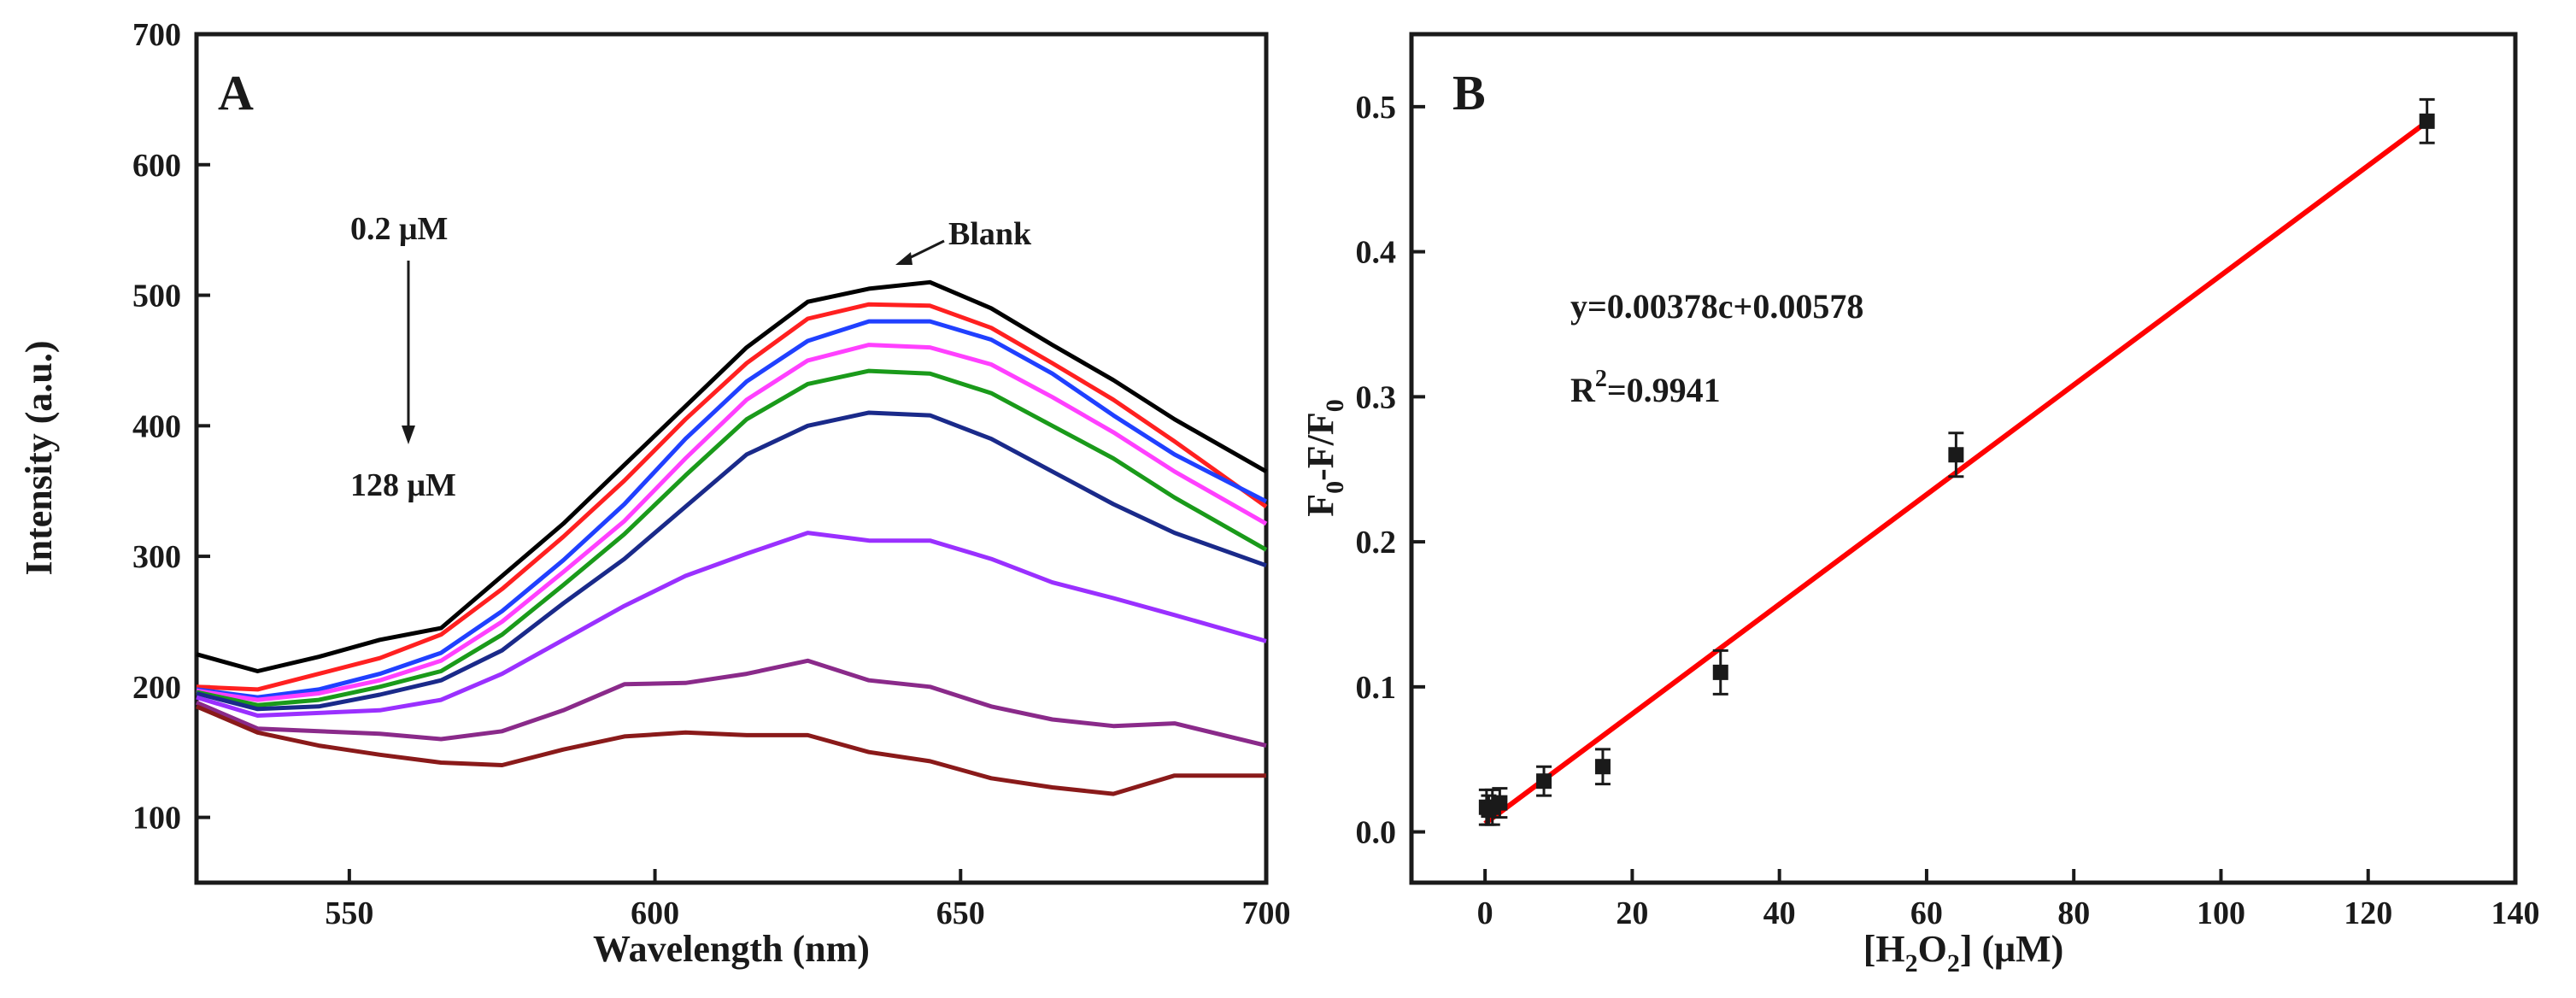  Describe the element at coordinates (1716, 306) in the screenshot. I see `chart-b-equation: y=0.00378c+0.00578` at that location.